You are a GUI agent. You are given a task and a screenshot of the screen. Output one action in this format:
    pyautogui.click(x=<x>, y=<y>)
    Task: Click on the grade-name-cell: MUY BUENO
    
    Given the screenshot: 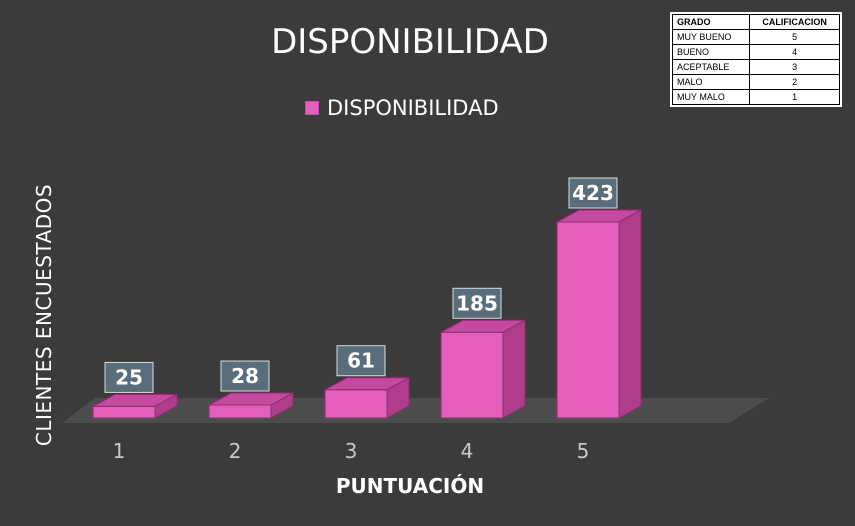 What is the action you would take?
    pyautogui.click(x=711, y=37)
    